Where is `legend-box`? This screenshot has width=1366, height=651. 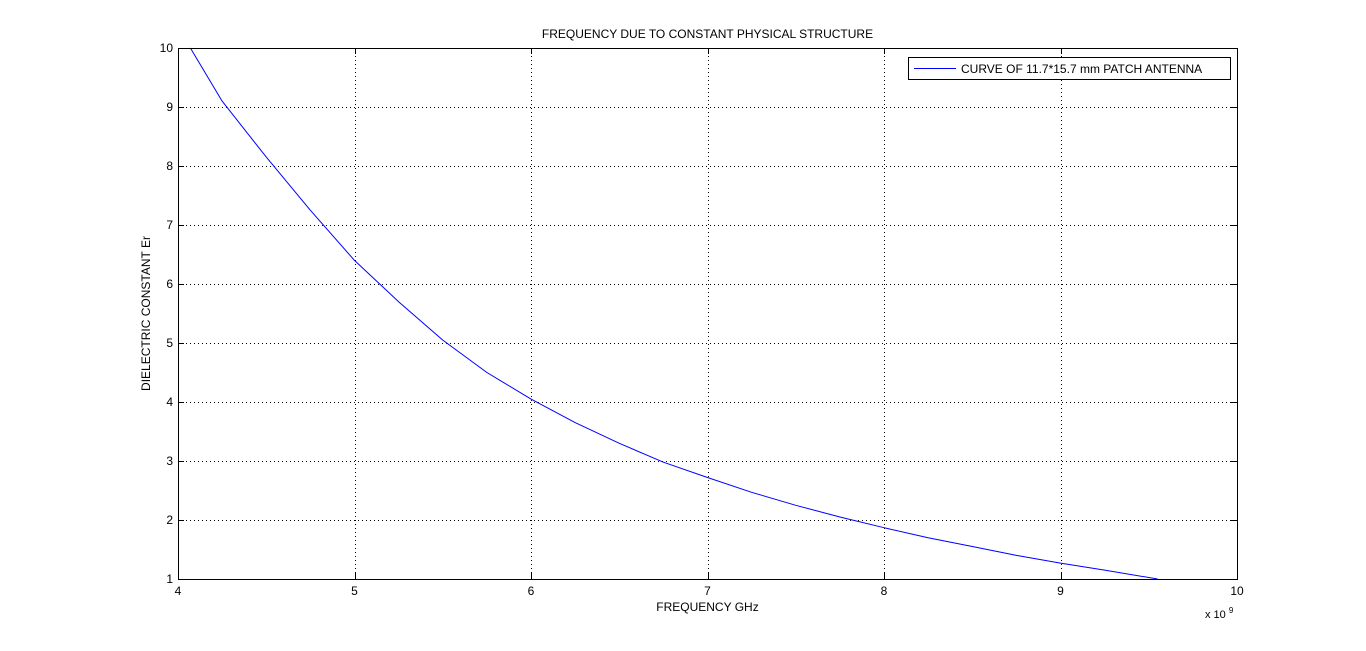
legend-box is located at coordinates (1069, 68).